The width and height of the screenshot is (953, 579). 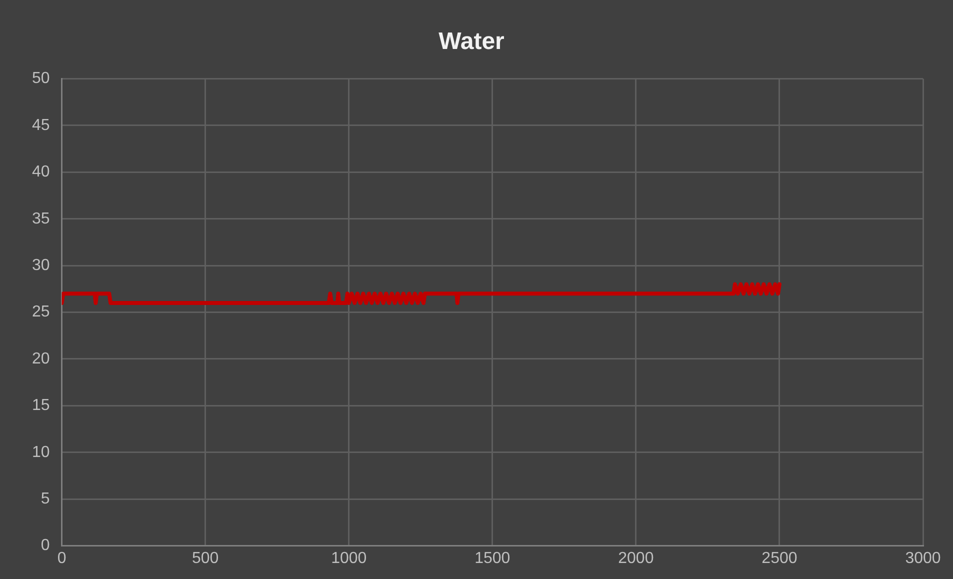 What do you see at coordinates (61, 558) in the screenshot?
I see `x-tick-label: 0` at bounding box center [61, 558].